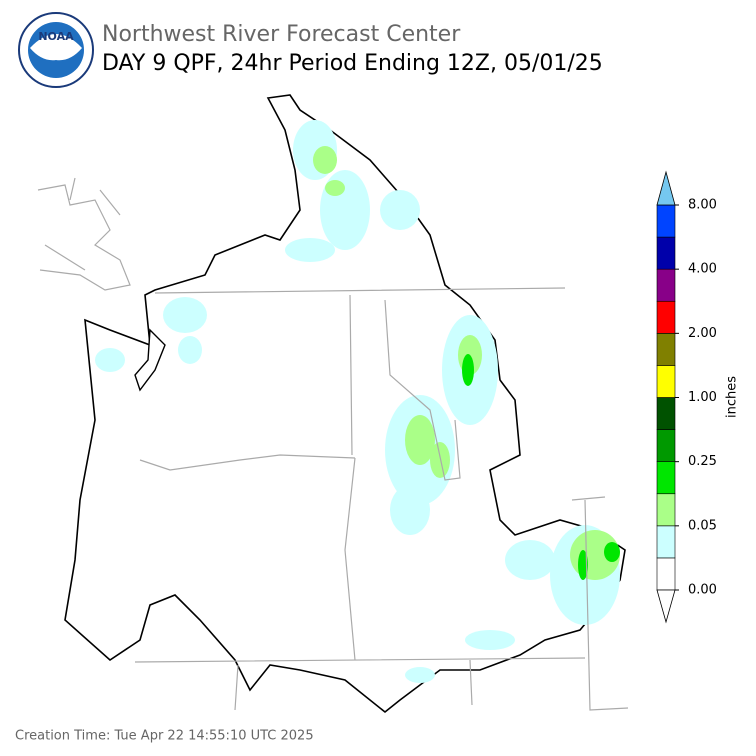  Describe the element at coordinates (56, 36) in the screenshot. I see `logo-text: NOAA` at that location.